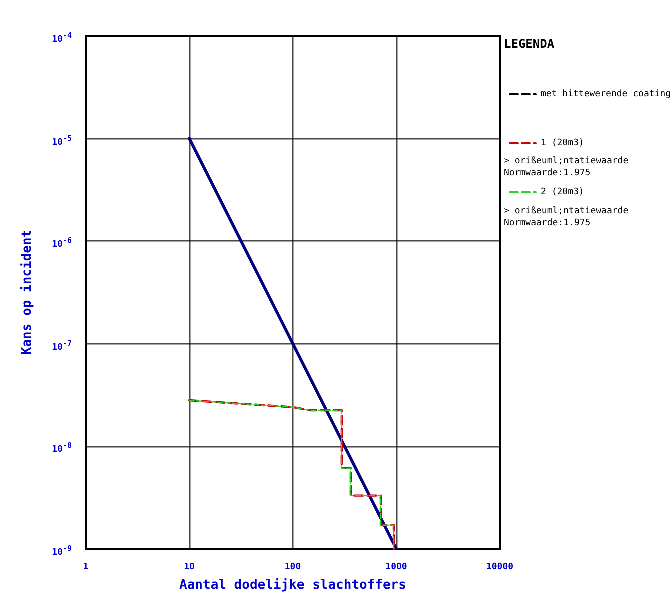  What do you see at coordinates (562, 143) in the screenshot?
I see `legend-label: 1 (20m3)` at bounding box center [562, 143].